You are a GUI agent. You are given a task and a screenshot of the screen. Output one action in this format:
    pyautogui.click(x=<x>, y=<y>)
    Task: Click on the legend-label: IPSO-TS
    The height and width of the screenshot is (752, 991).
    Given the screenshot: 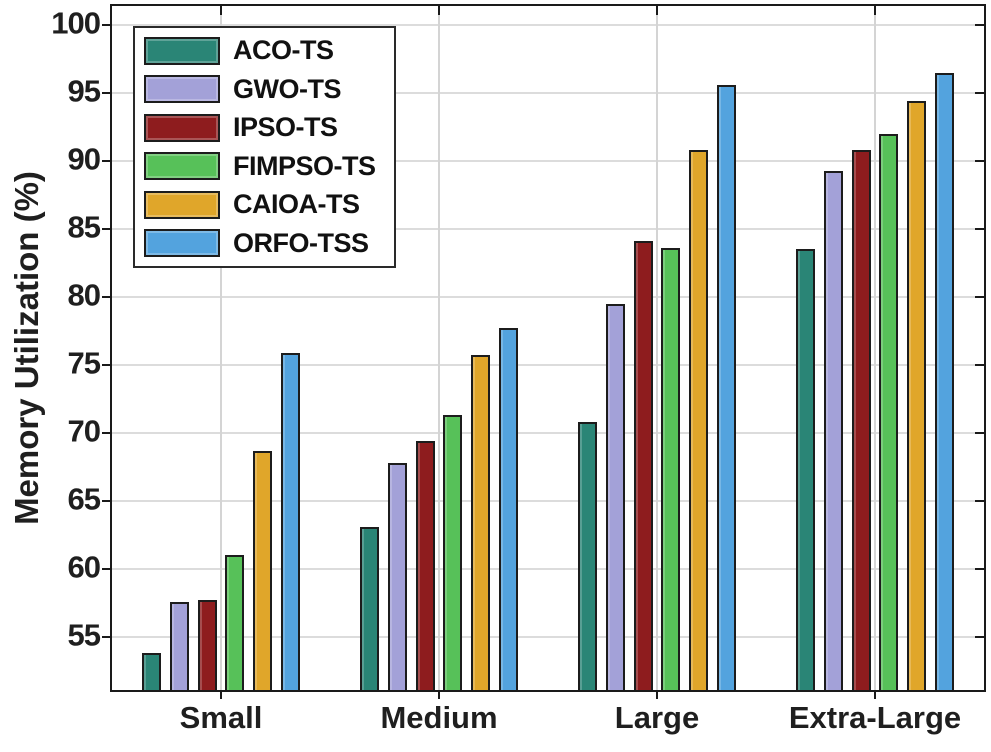 What is the action you would take?
    pyautogui.click(x=285, y=127)
    